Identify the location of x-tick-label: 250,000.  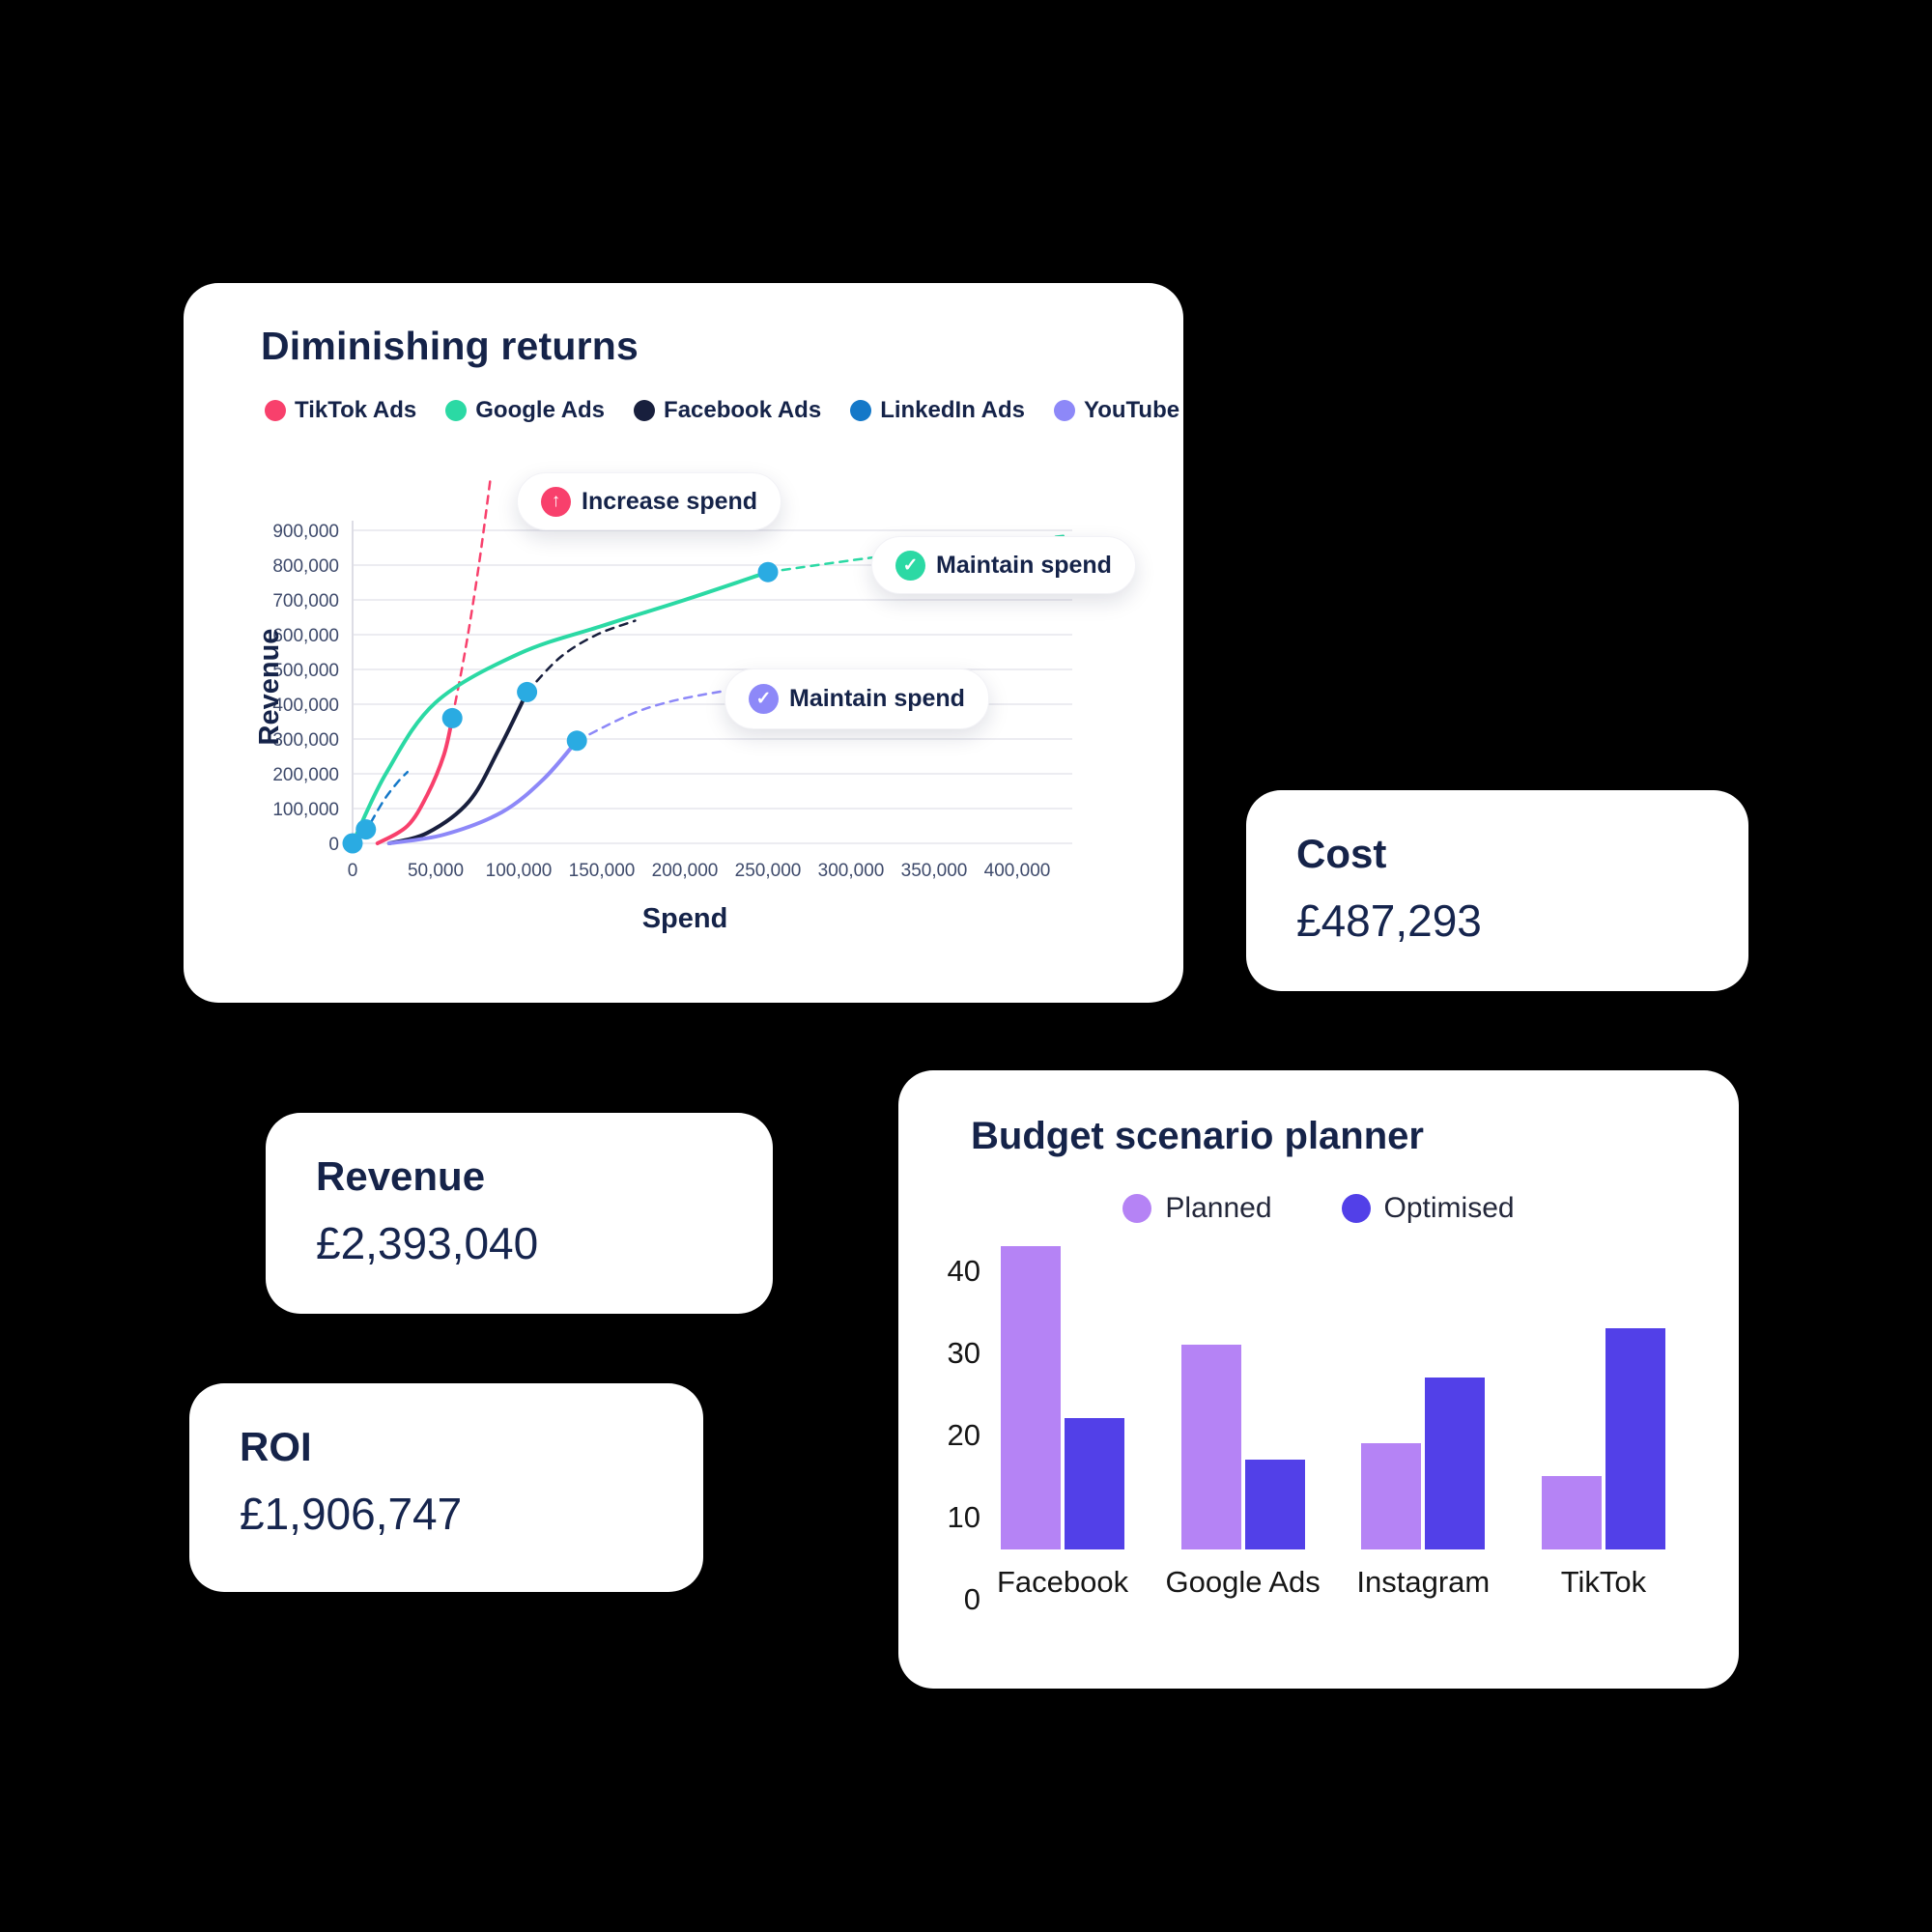
(768, 871).